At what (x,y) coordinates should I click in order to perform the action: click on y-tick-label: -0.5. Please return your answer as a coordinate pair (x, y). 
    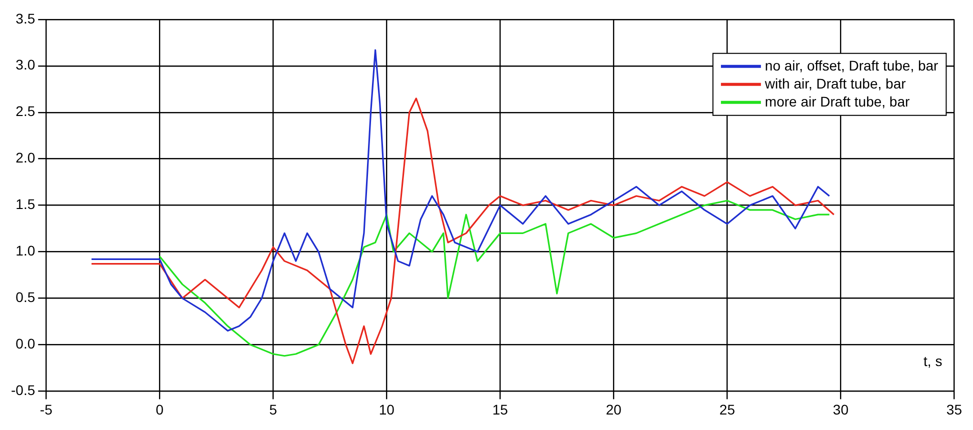
    Looking at the image, I should click on (23, 390).